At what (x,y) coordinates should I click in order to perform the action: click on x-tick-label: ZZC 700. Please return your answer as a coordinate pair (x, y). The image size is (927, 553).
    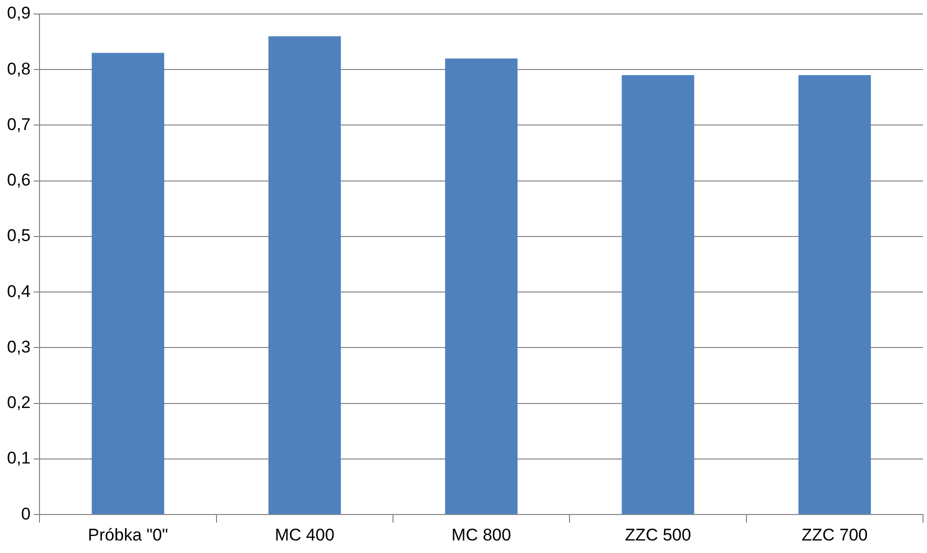
    Looking at the image, I should click on (835, 534).